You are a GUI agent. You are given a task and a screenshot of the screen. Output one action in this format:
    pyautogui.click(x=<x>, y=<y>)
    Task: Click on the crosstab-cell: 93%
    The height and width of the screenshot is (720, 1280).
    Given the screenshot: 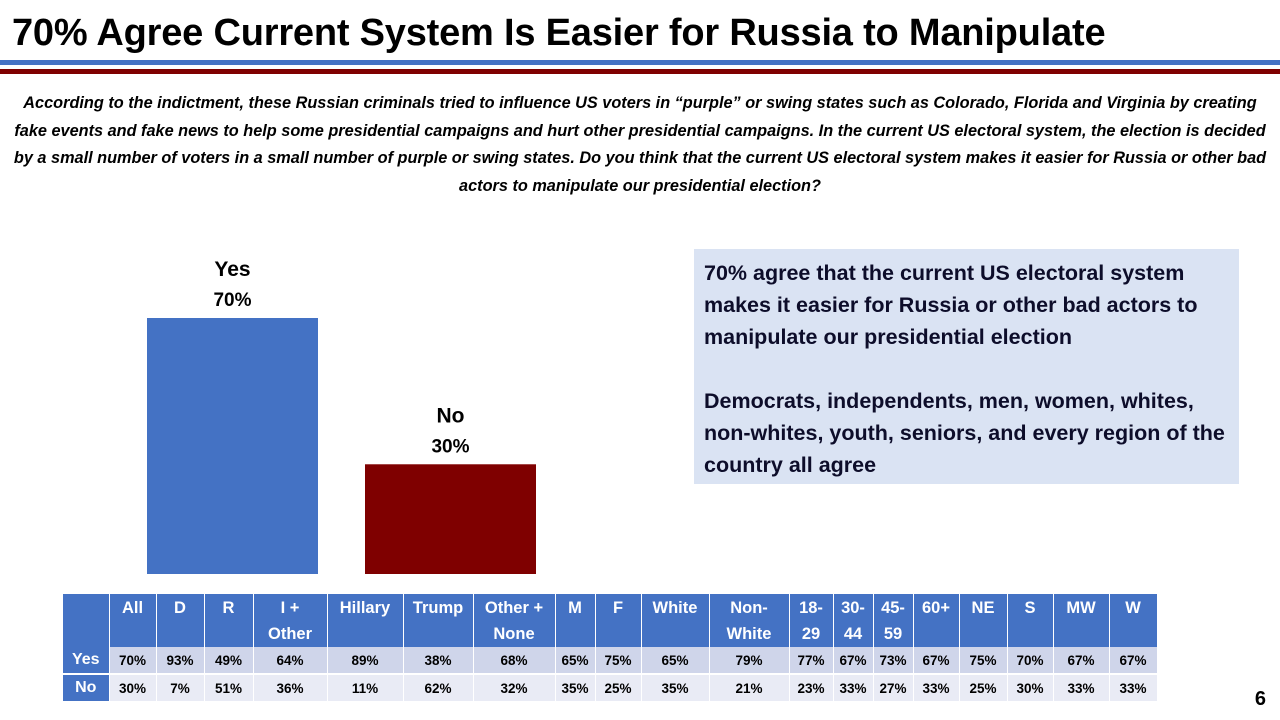 What is the action you would take?
    pyautogui.click(x=180, y=661)
    